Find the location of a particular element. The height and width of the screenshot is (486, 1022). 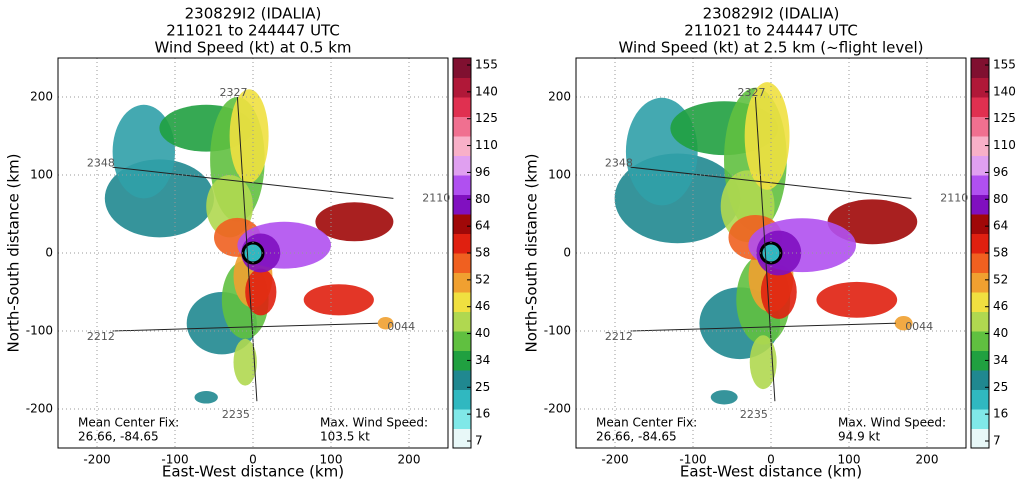

colorbar-tick-label: 34 is located at coordinates (1000, 360).